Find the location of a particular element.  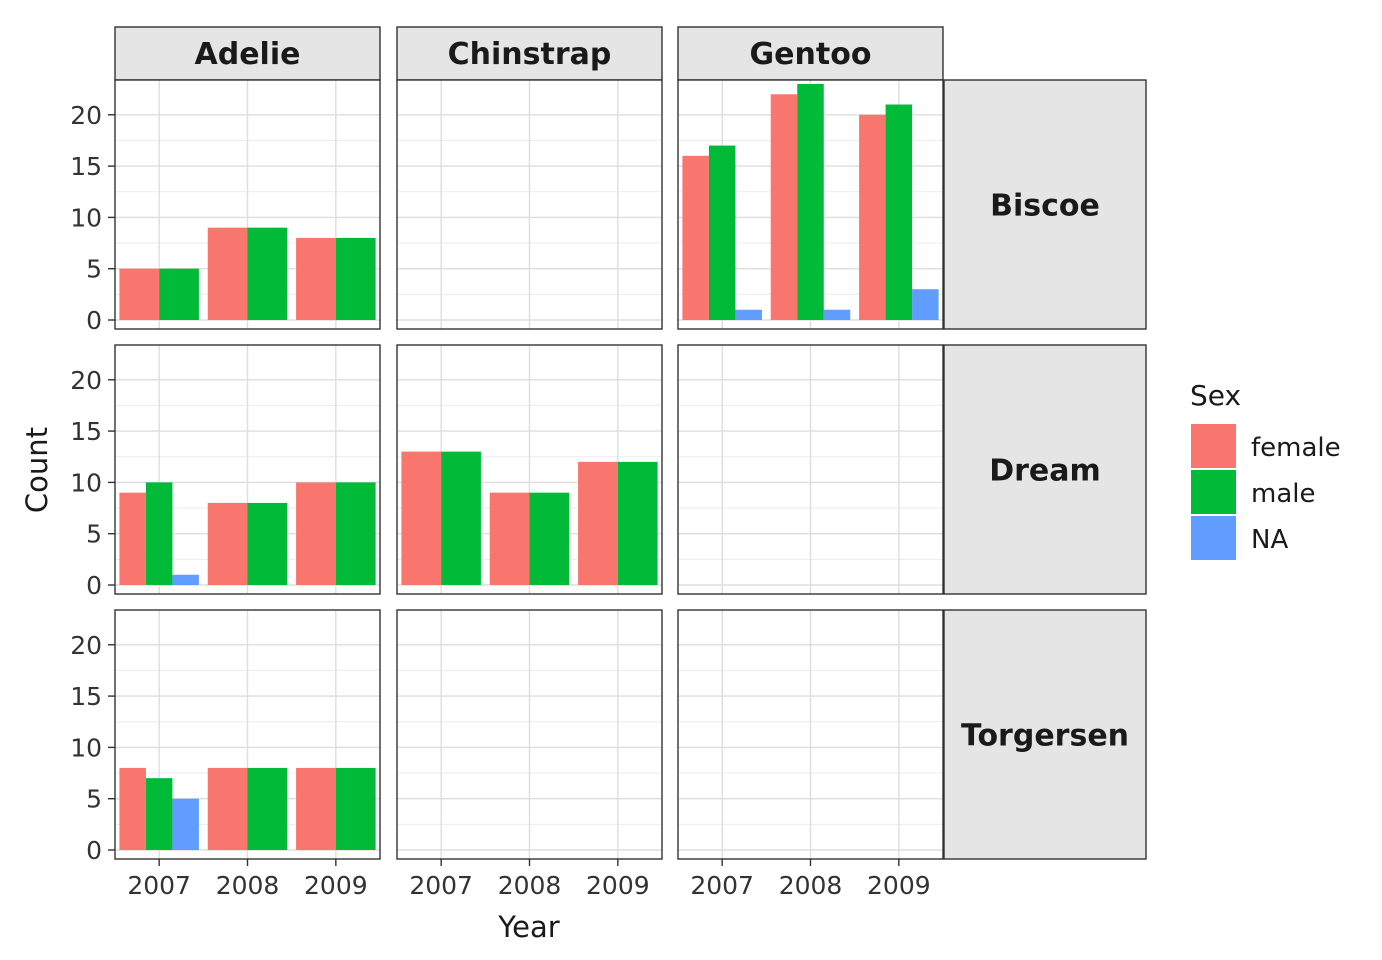

bar-biscoe-gentoo-male-2007 is located at coordinates (722, 232).